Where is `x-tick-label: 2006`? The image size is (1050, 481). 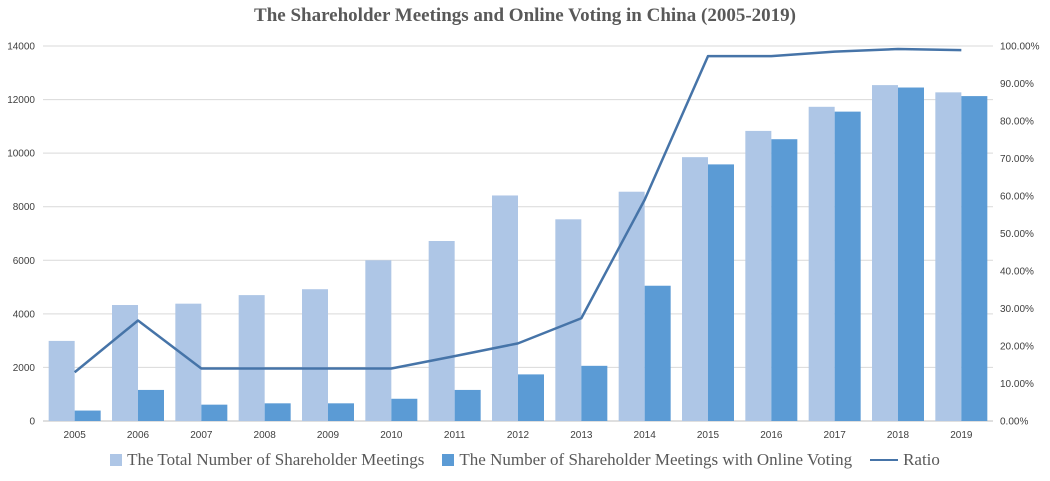 x-tick-label: 2006 is located at coordinates (138, 435).